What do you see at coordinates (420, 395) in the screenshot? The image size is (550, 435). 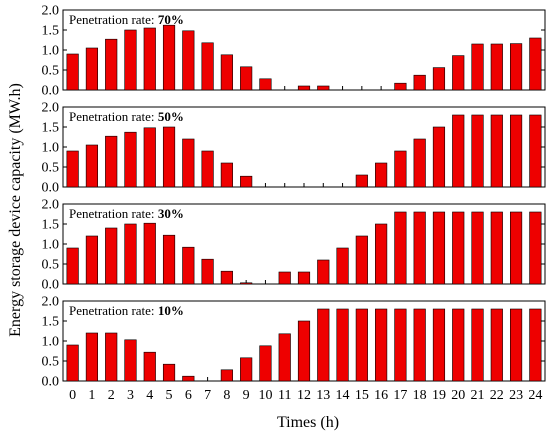 I see `x-tick-label: 18` at bounding box center [420, 395].